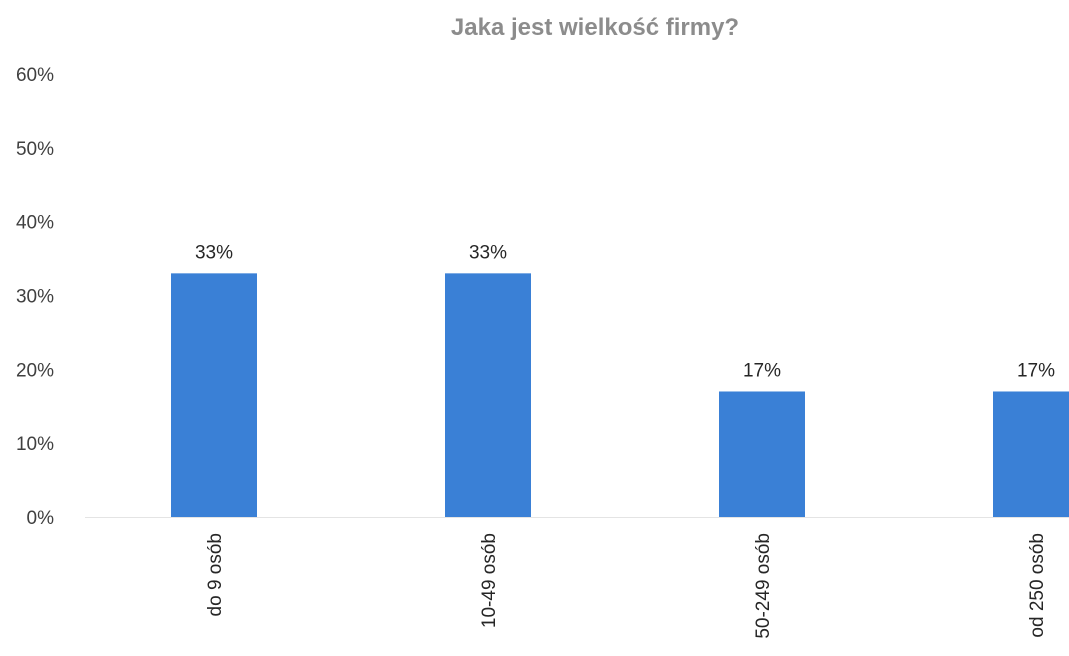  Describe the element at coordinates (35, 370) in the screenshot. I see `y-tick-label: 20%` at that location.